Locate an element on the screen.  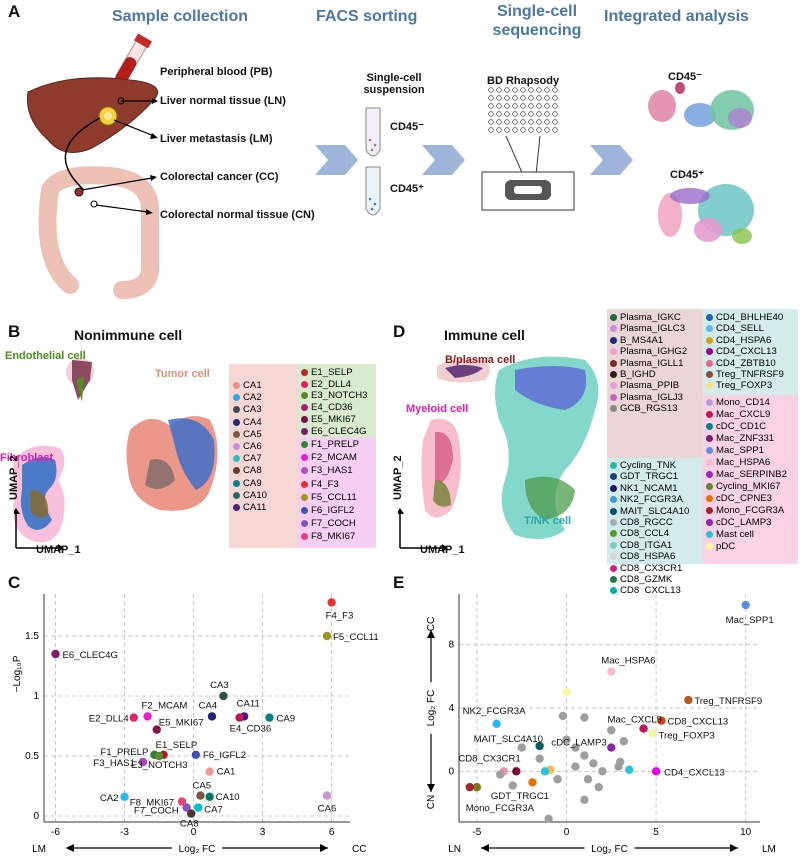
legend-endo-item: E5_MKI67 is located at coordinates (328, 419).